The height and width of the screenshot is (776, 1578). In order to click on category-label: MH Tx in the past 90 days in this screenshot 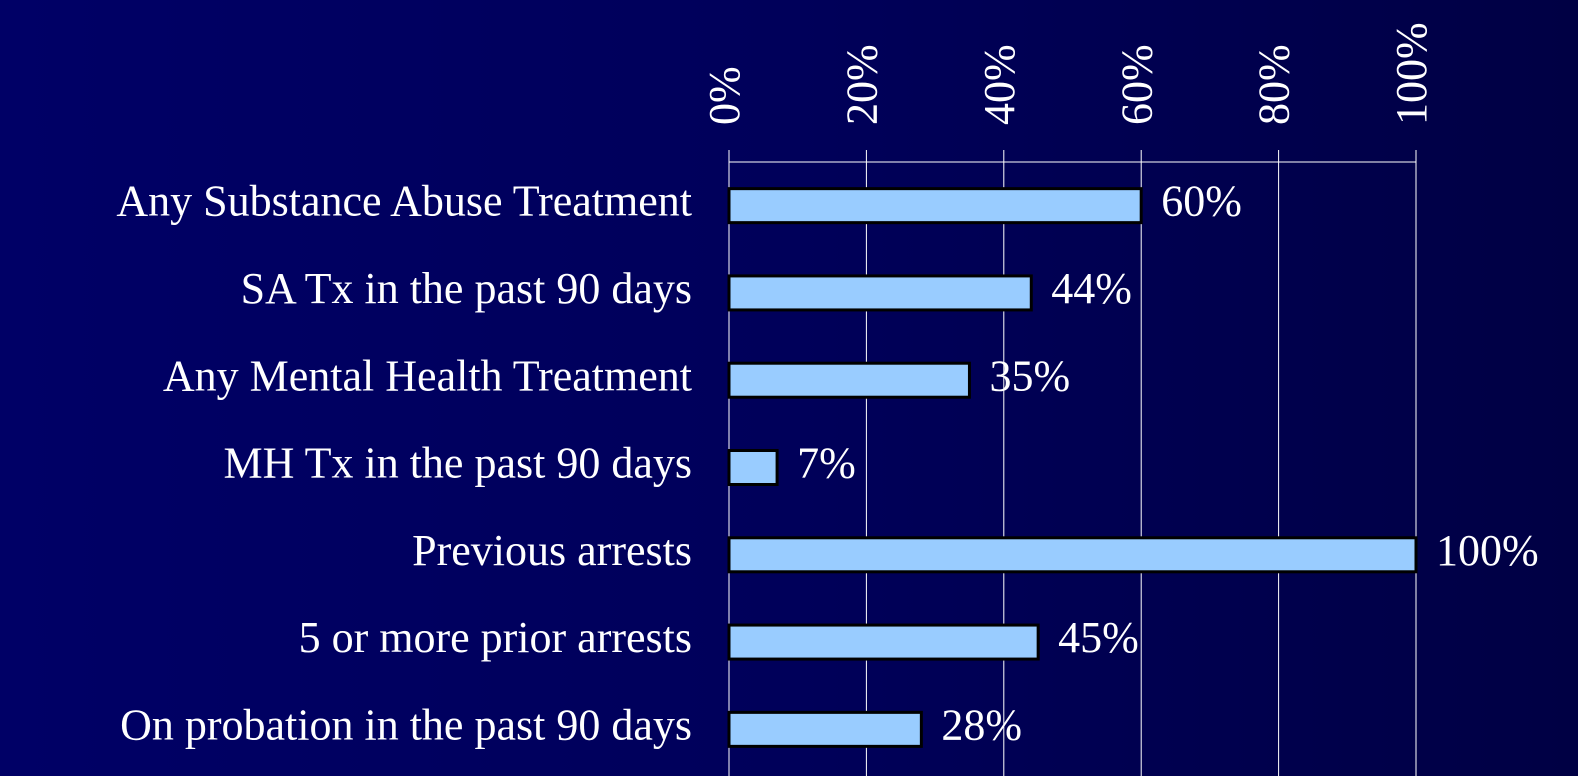, I will do `click(458, 463)`.